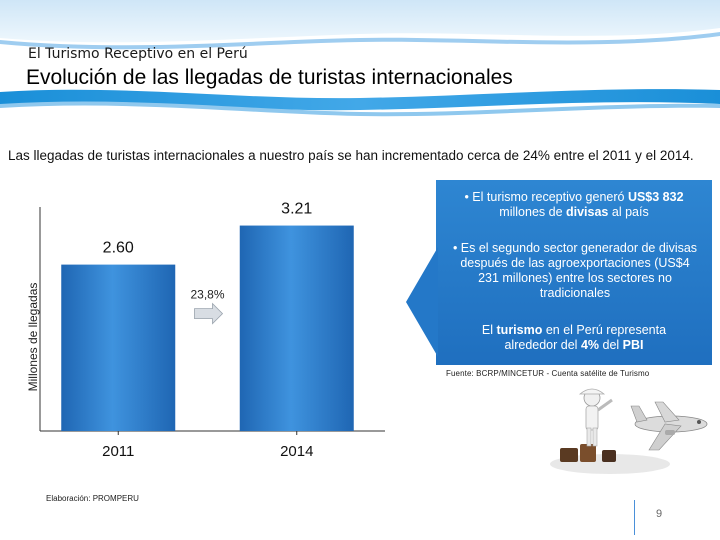  Describe the element at coordinates (659, 514) in the screenshot. I see `page-number: 9` at that location.